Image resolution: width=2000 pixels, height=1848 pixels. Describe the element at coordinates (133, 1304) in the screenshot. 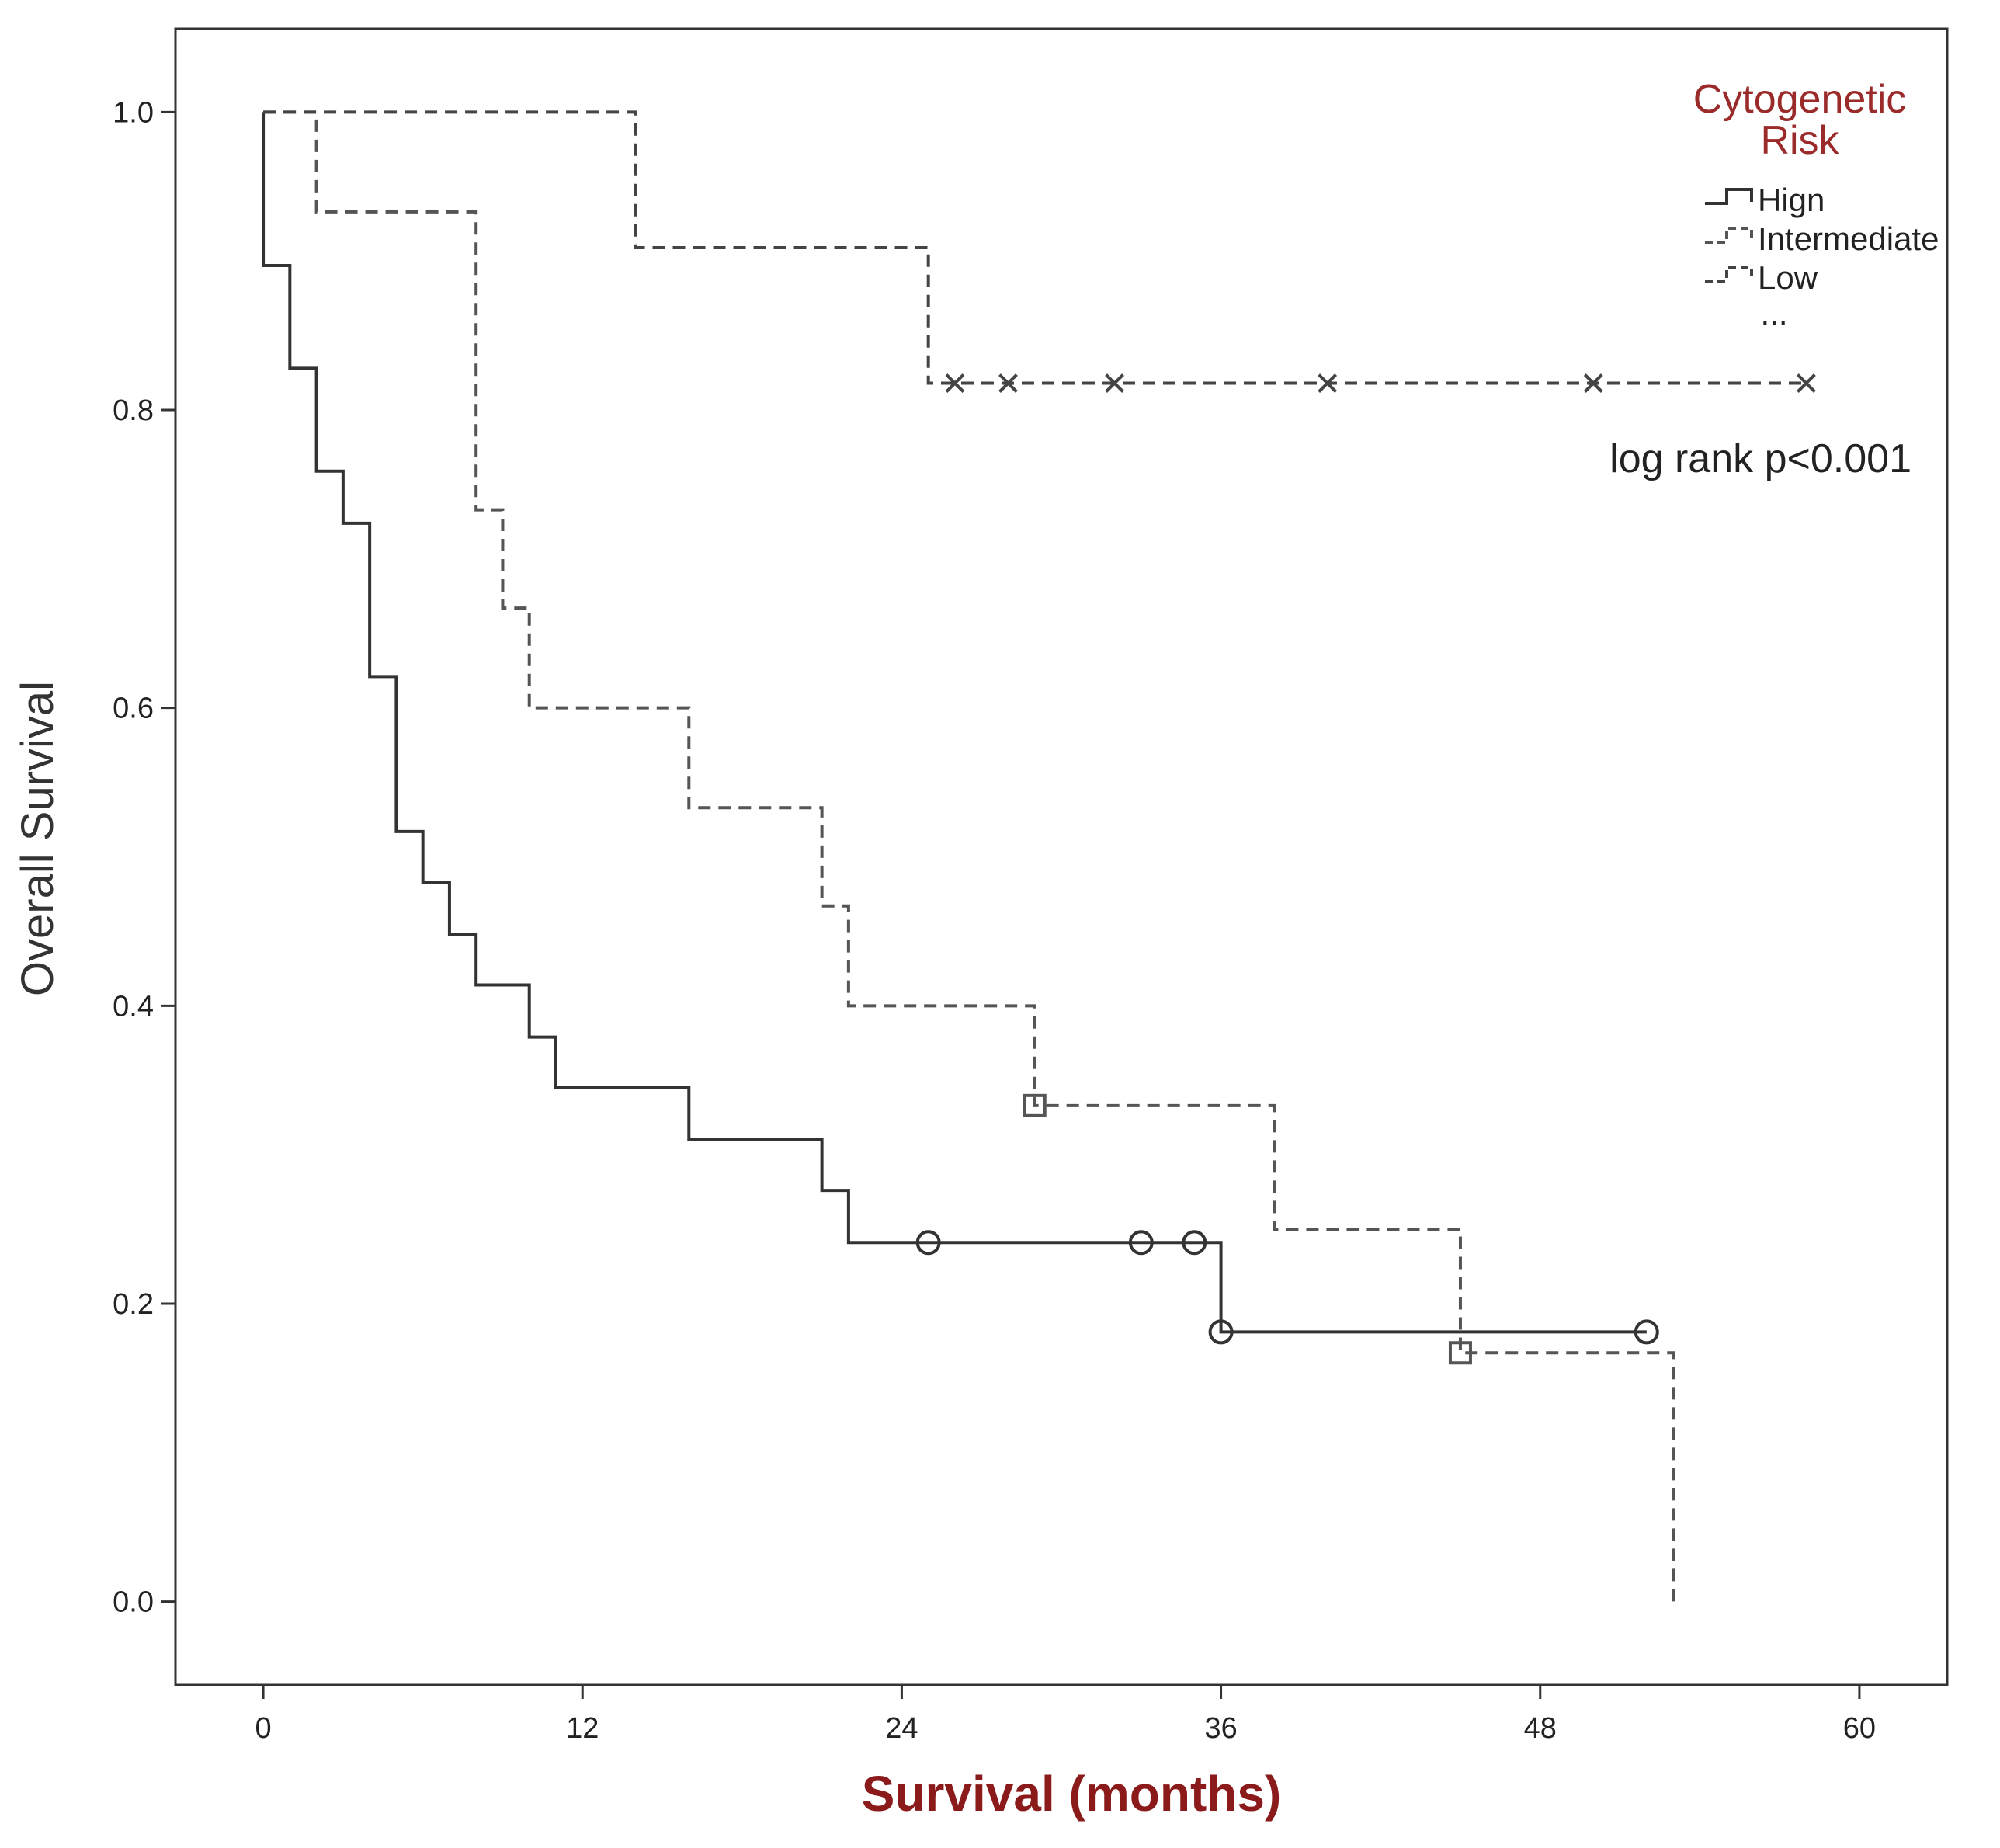

I see `y-tick-label: 0.2` at that location.